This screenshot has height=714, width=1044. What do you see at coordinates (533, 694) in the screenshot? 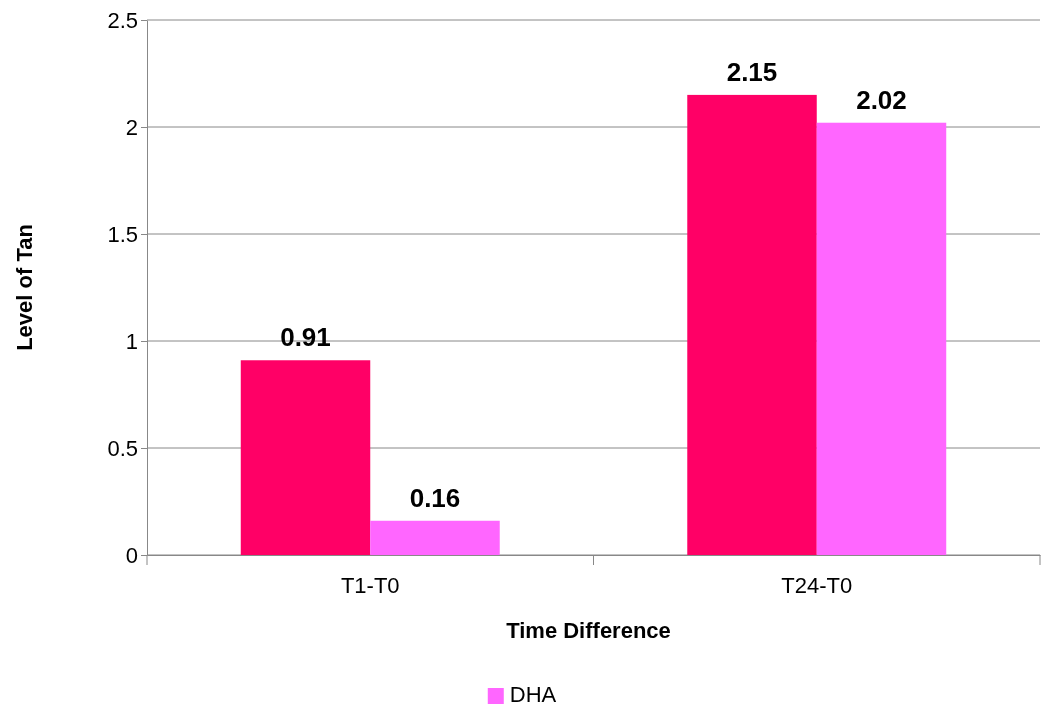
I see `legend-label: DHA` at bounding box center [533, 694].